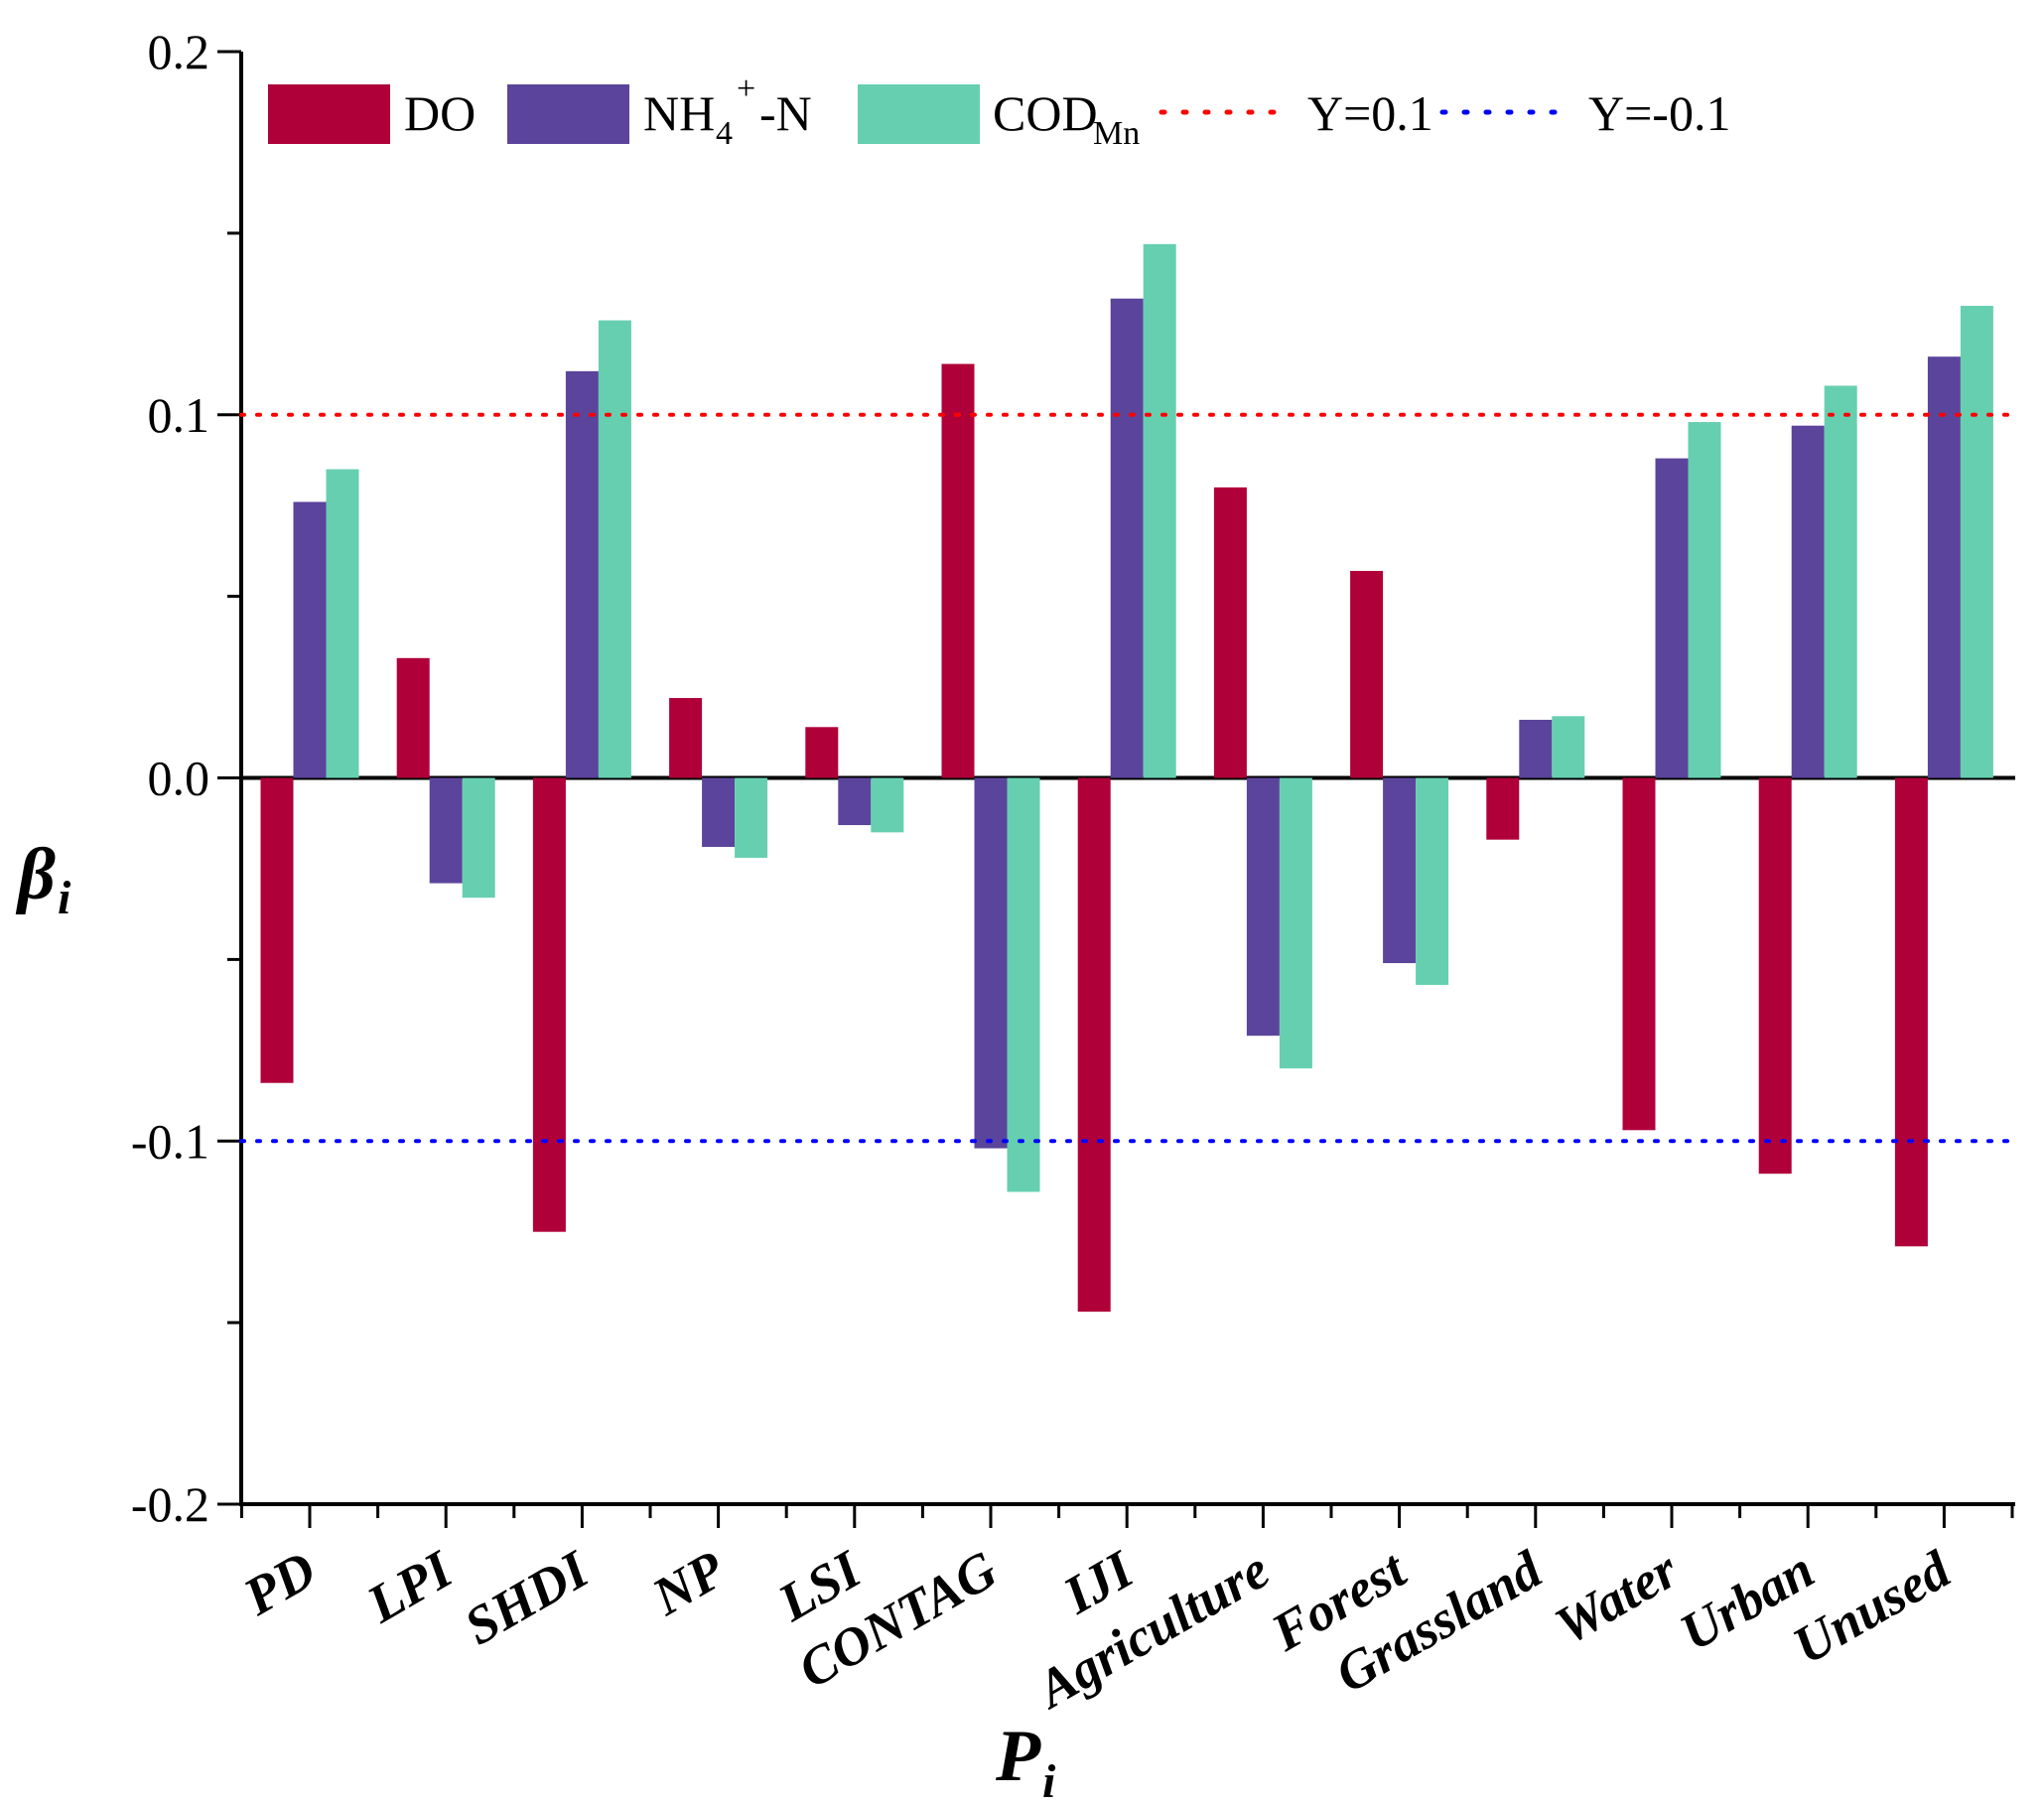 This screenshot has height=1807, width=2044. Describe the element at coordinates (170, 1141) in the screenshot. I see `y-tick-label: -0.1` at that location.